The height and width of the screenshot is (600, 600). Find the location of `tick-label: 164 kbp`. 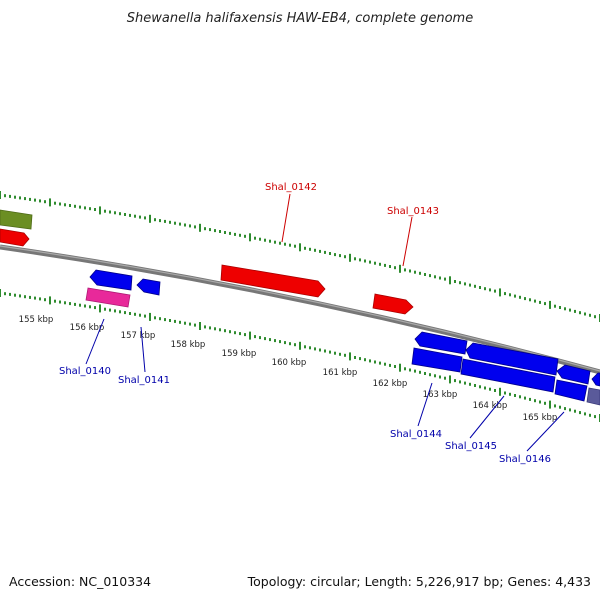

tick-label: 164 kbp is located at coordinates (490, 406).